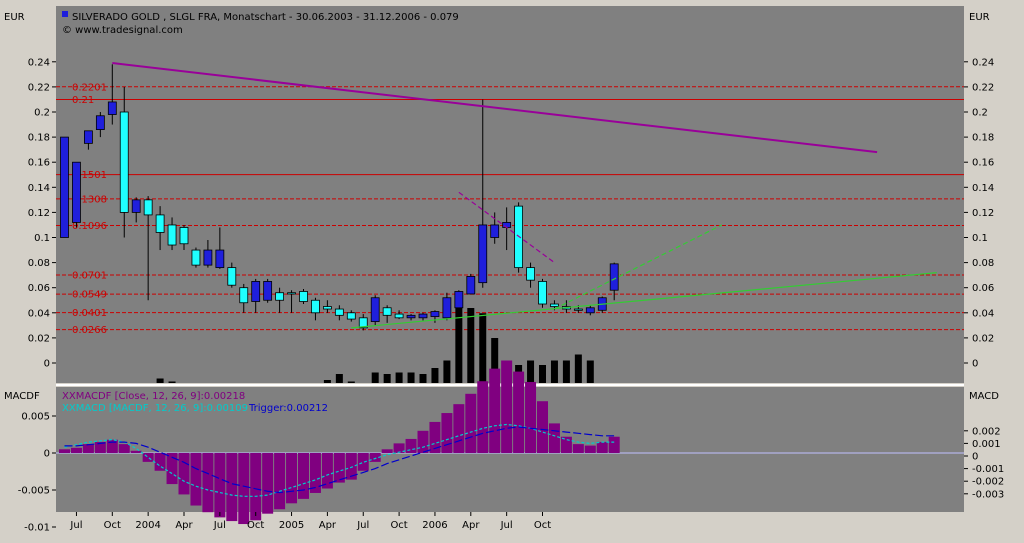  Describe the element at coordinates (89, 330) in the screenshot. I see `fib-level-label: 0.0266` at that location.